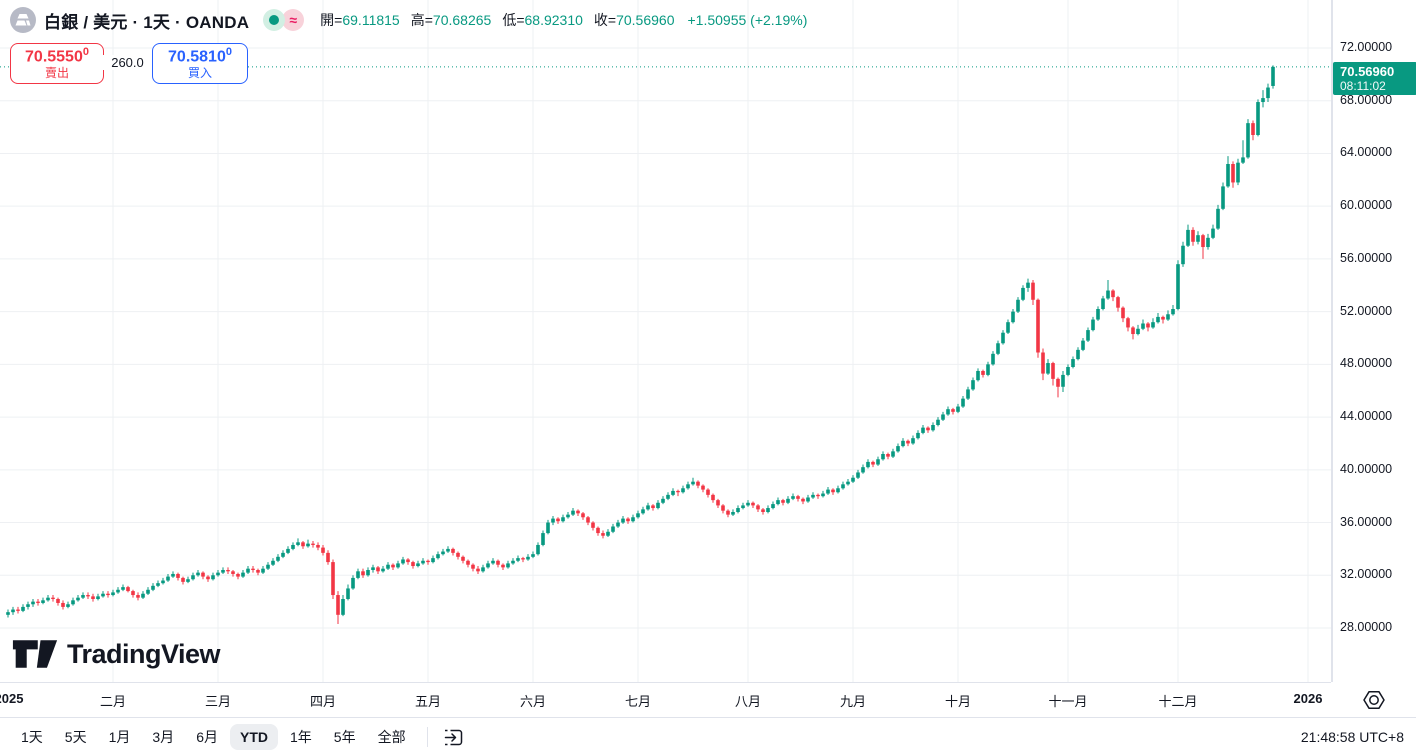 The width and height of the screenshot is (1416, 756). What do you see at coordinates (23, 20) in the screenshot?
I see `symbol-logo-icon` at bounding box center [23, 20].